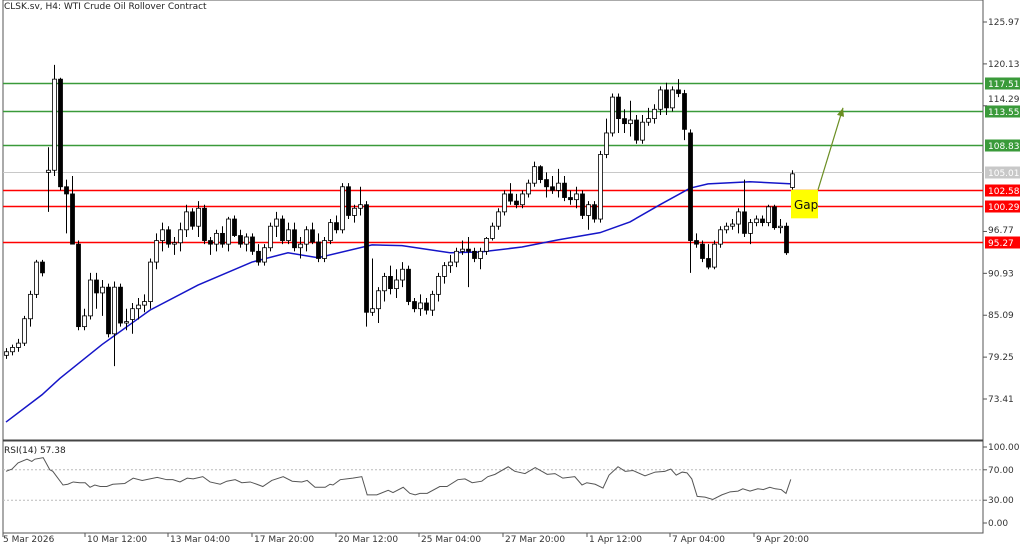 The width and height of the screenshot is (1024, 545). I want to click on time-label: 25 Mar 04:00, so click(451, 540).